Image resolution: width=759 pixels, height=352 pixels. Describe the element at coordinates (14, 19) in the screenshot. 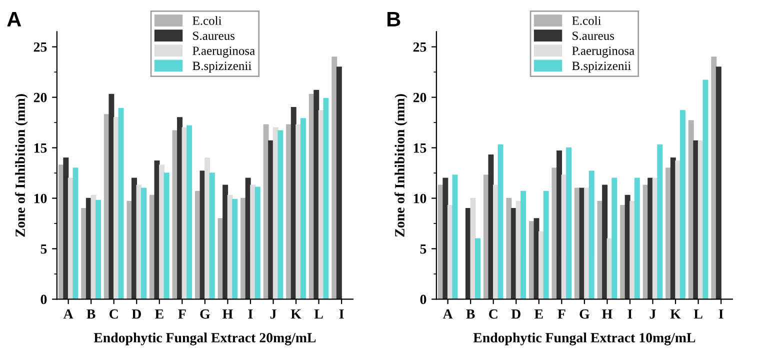

I see `chart-title: A` at that location.